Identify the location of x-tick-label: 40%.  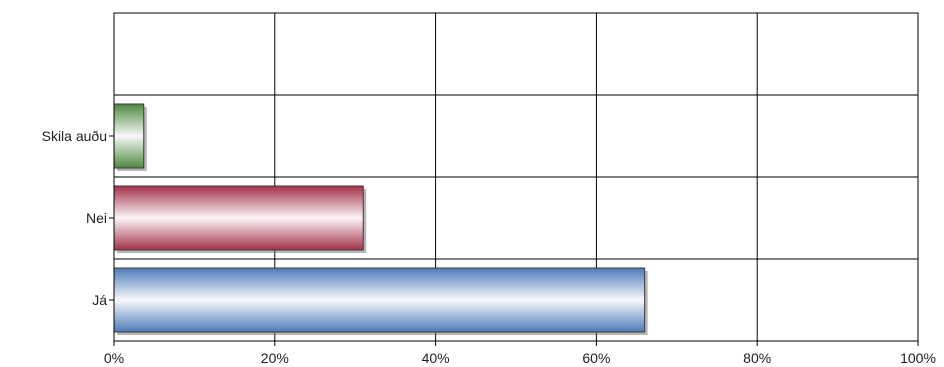
(436, 358).